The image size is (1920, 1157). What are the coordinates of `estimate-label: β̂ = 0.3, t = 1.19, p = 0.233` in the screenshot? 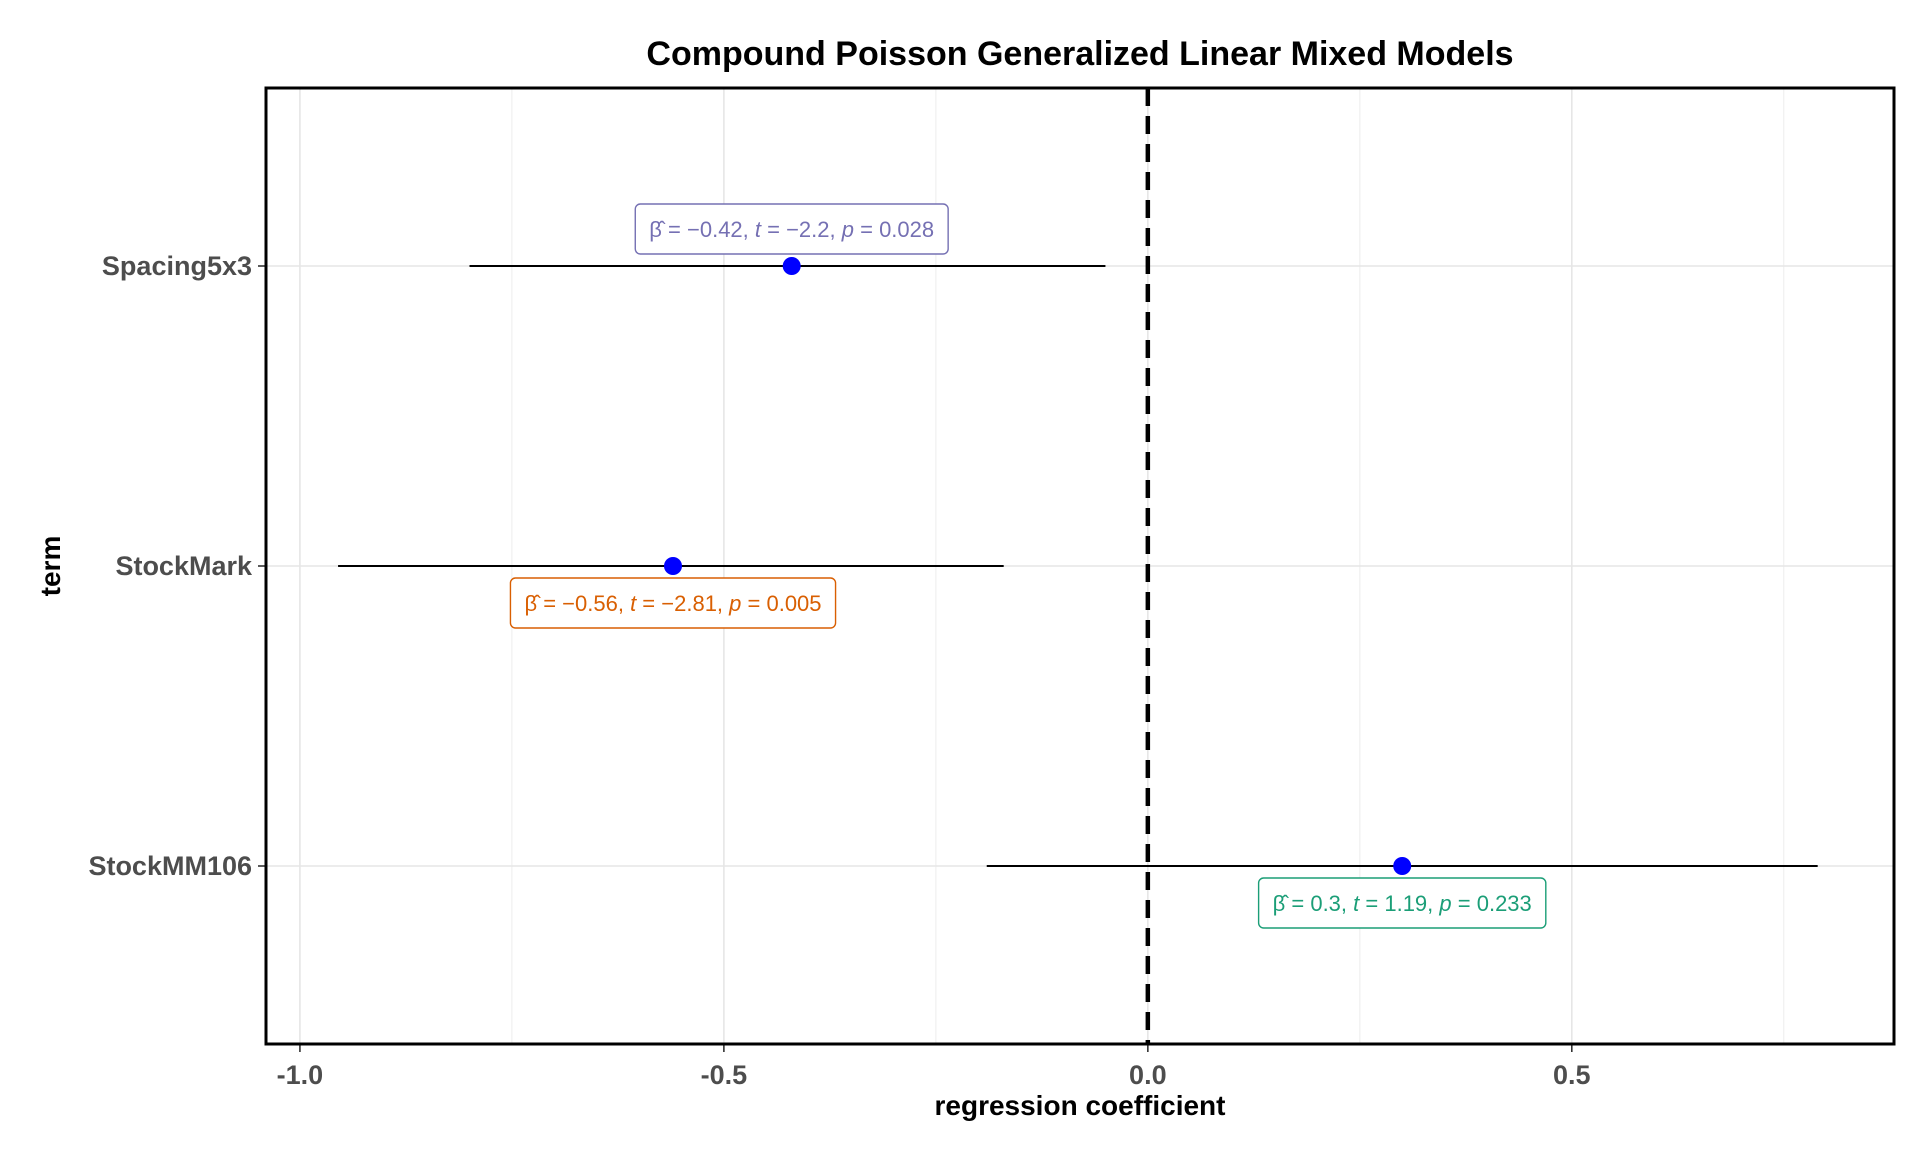 It's located at (1402, 903).